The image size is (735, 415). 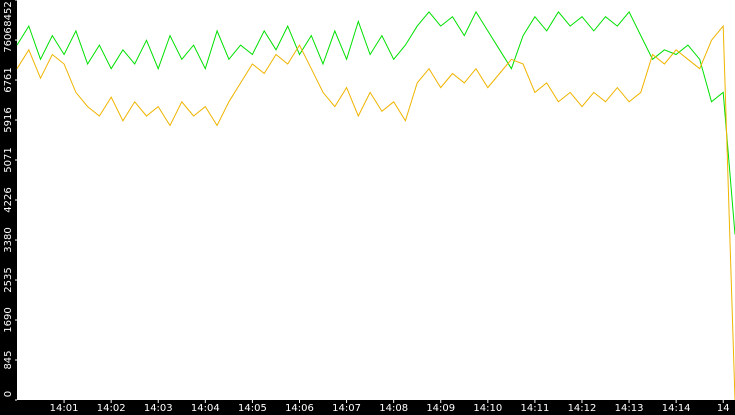 I want to click on y-tick-label: 3380, so click(x=8, y=239).